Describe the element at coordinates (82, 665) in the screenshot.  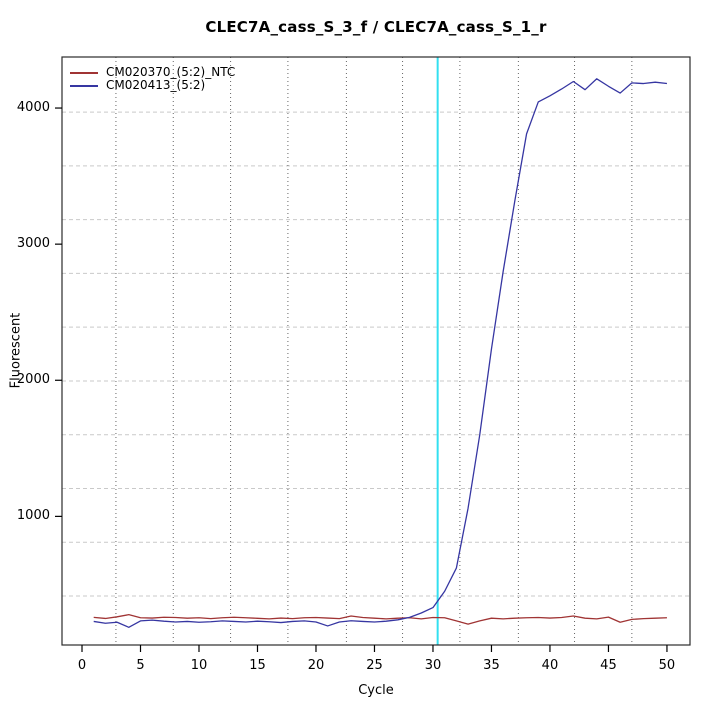
I see `x-tick-label: 0` at that location.